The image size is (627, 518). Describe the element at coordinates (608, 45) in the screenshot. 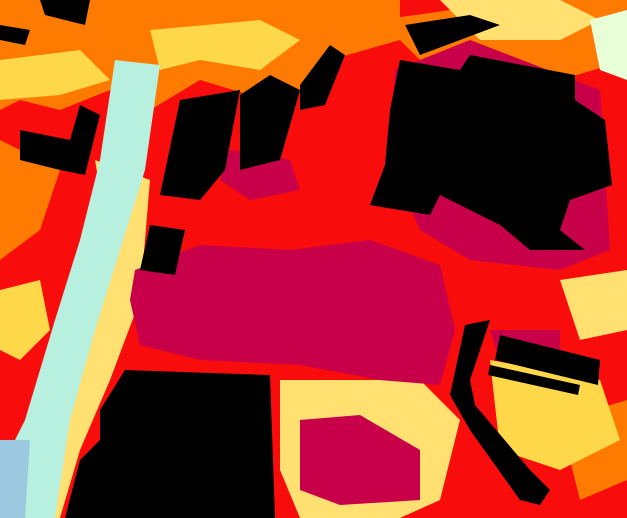

I see `pale-zone` at that location.